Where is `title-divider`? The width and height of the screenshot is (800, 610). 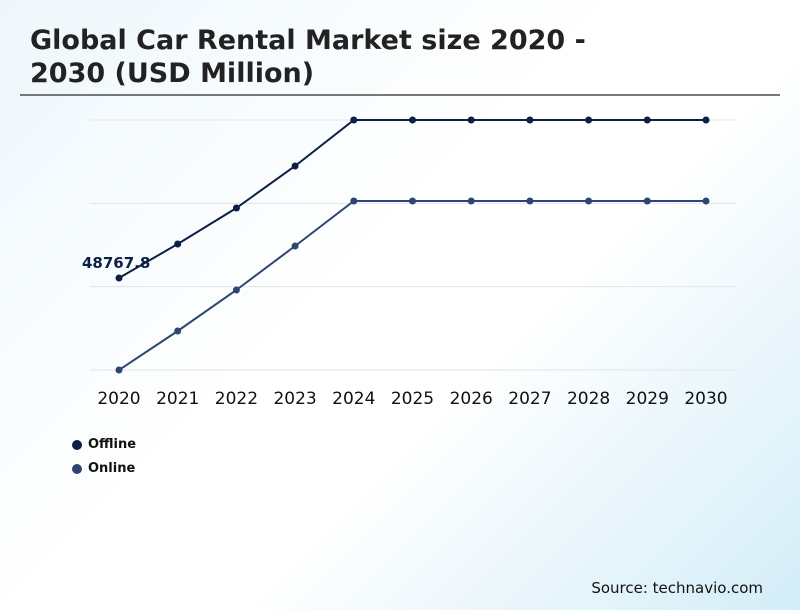
title-divider is located at coordinates (400, 95).